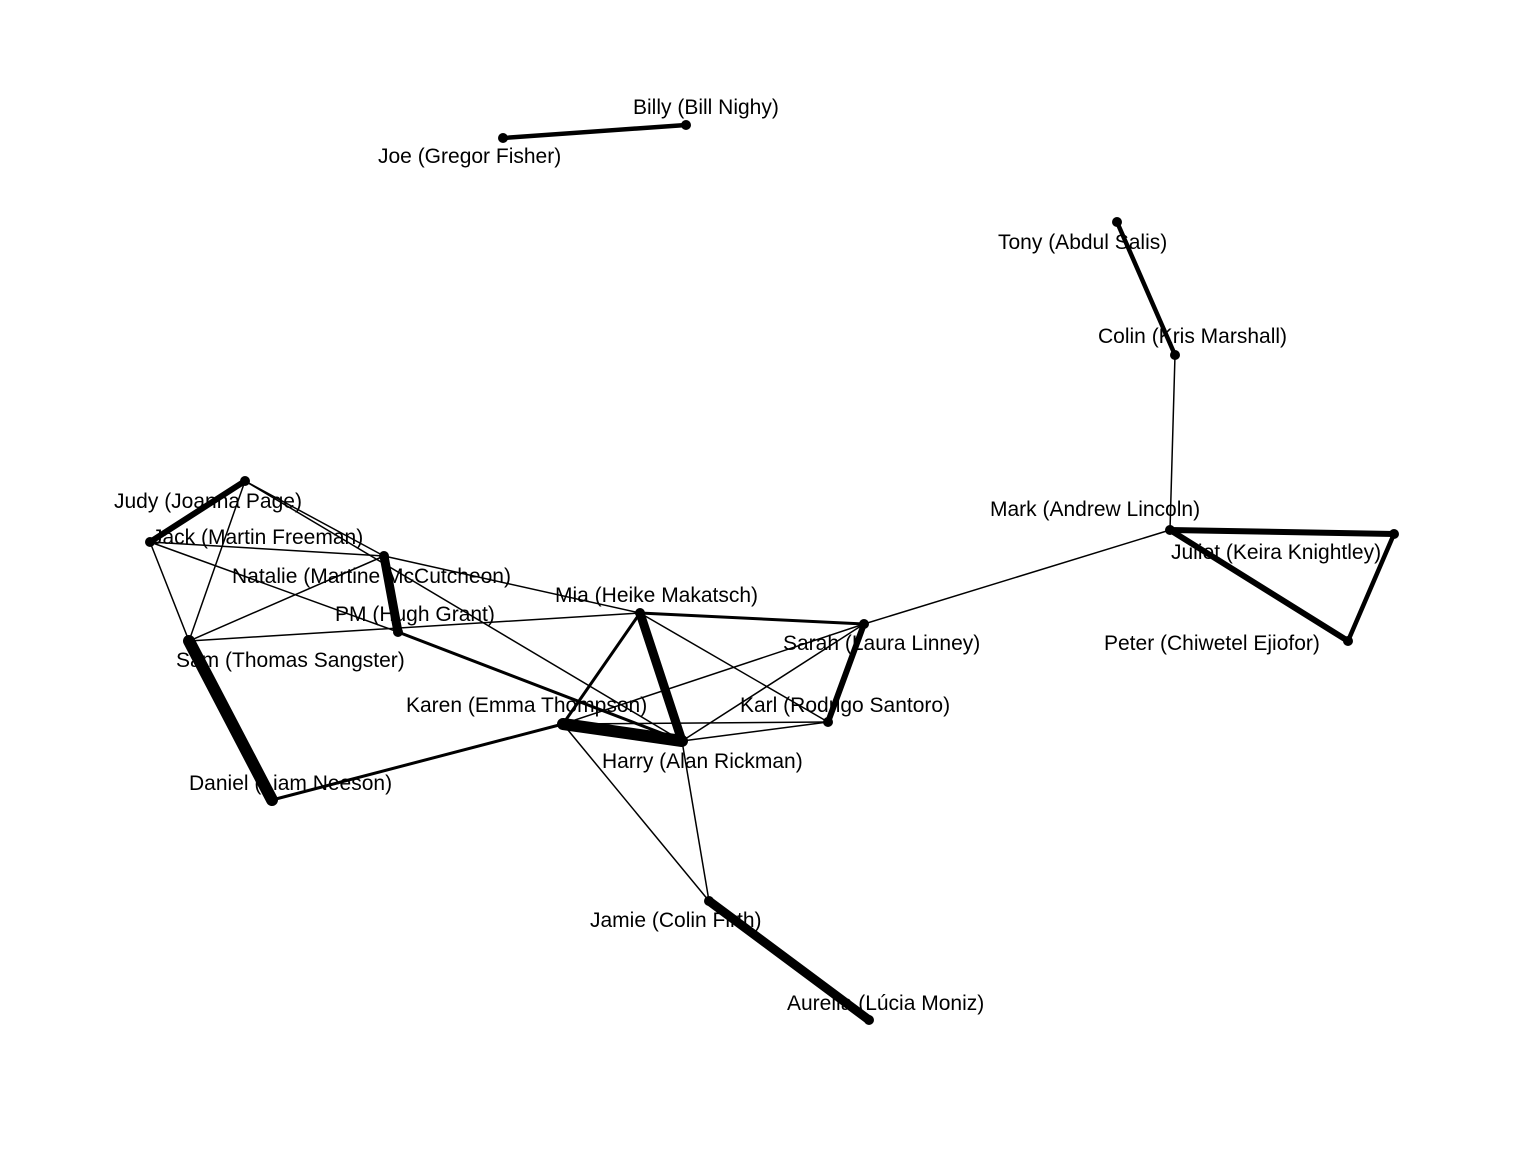 The height and width of the screenshot is (1152, 1536). I want to click on node-label-daniel: Daniel (Liam Neeson), so click(290, 783).